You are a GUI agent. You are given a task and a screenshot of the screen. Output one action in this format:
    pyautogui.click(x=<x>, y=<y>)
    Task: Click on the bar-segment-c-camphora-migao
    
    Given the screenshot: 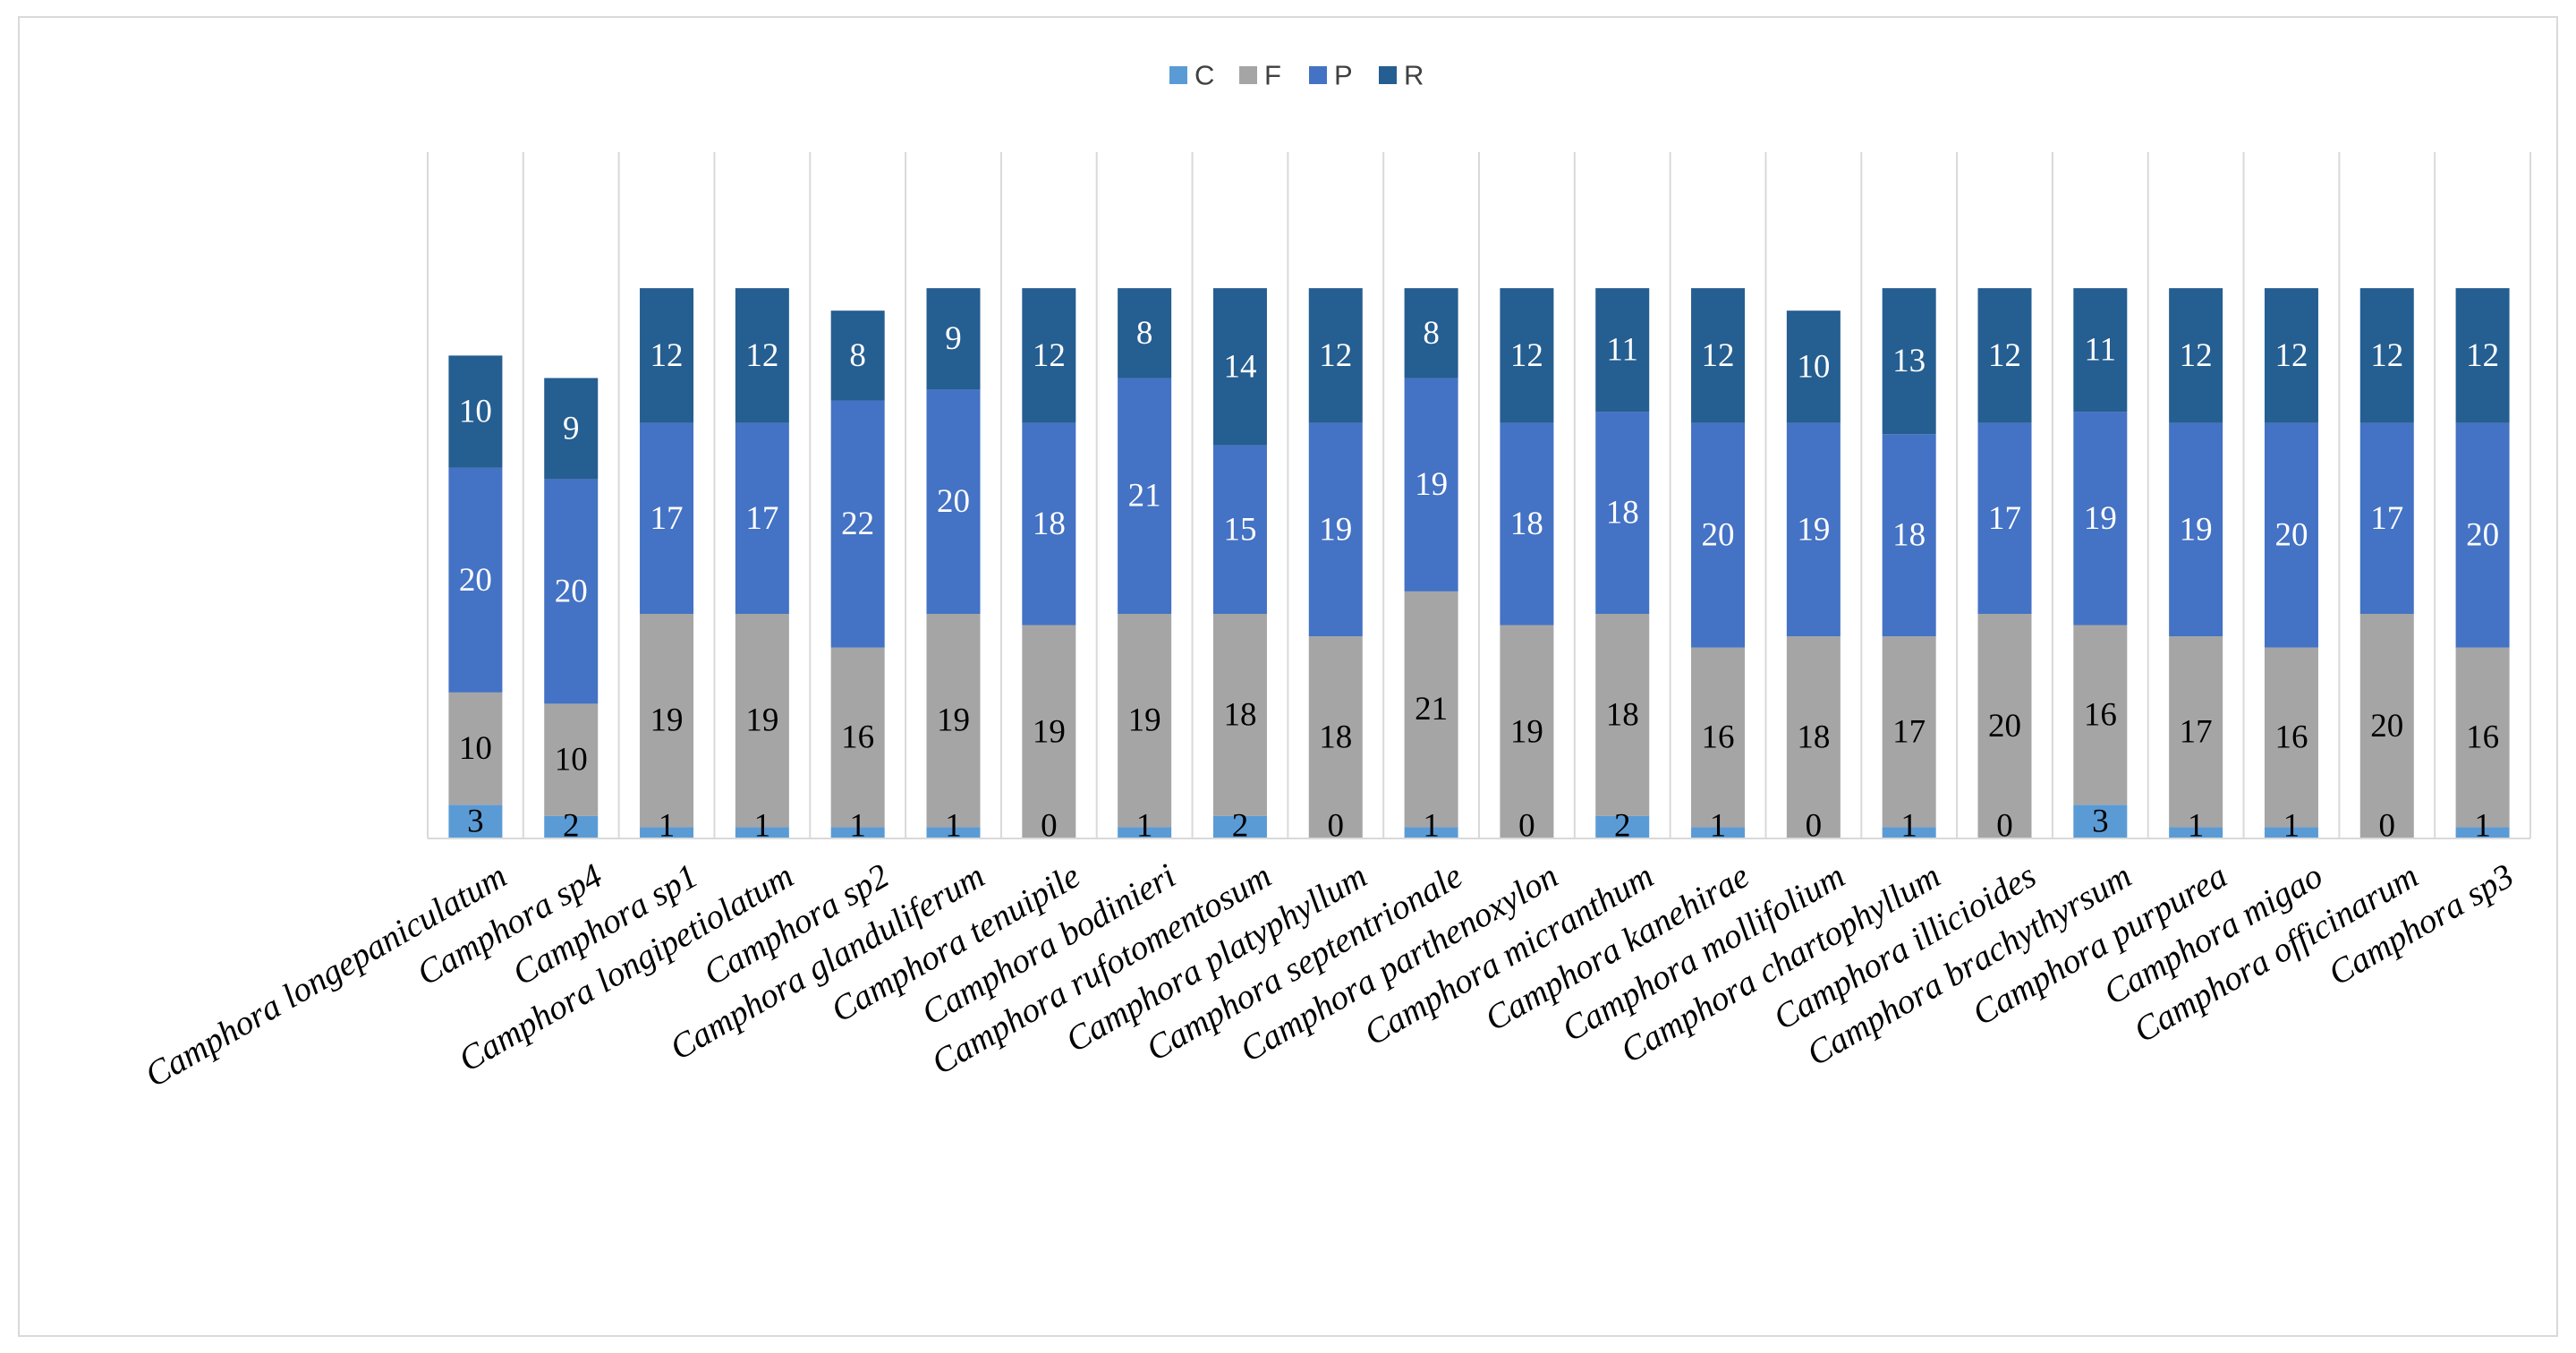 What is the action you would take?
    pyautogui.click(x=2291, y=832)
    